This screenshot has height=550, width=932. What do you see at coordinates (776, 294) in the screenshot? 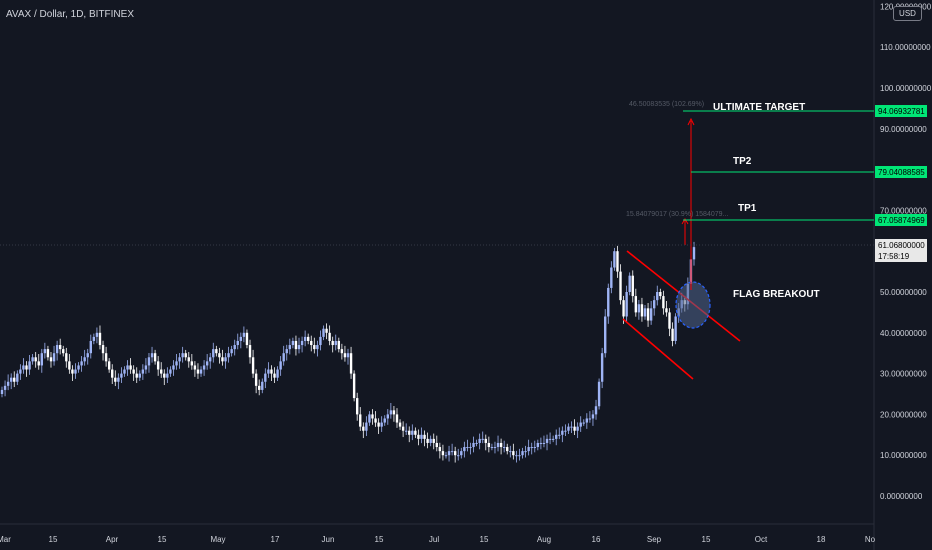
I see `flag-breakout-label: FLAG BREAKOUT` at bounding box center [776, 294].